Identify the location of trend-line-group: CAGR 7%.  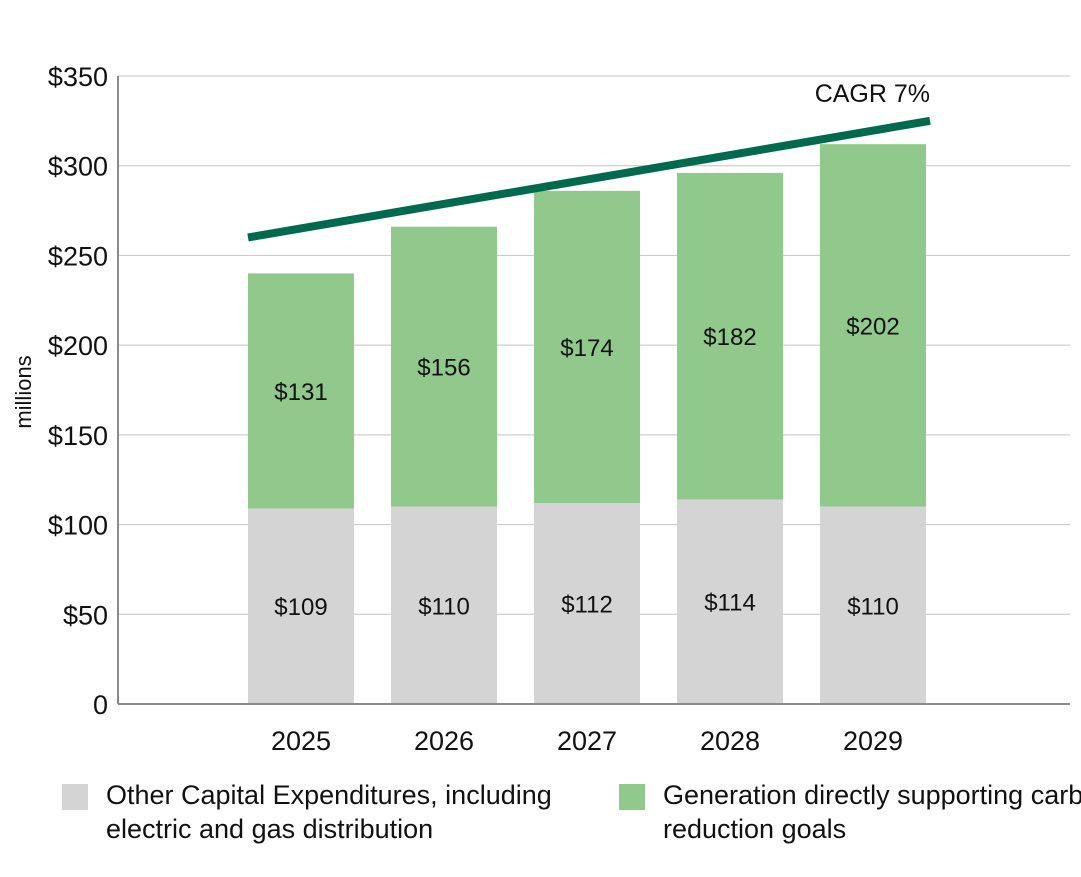
(589, 161).